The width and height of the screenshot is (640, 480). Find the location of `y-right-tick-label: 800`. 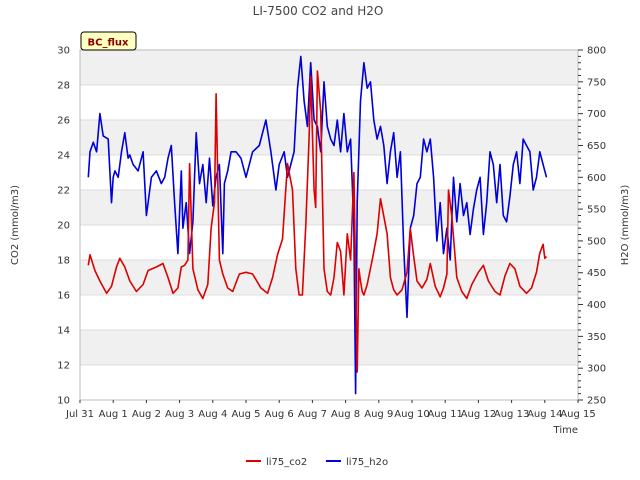

y-right-tick-label: 800 is located at coordinates (596, 51).